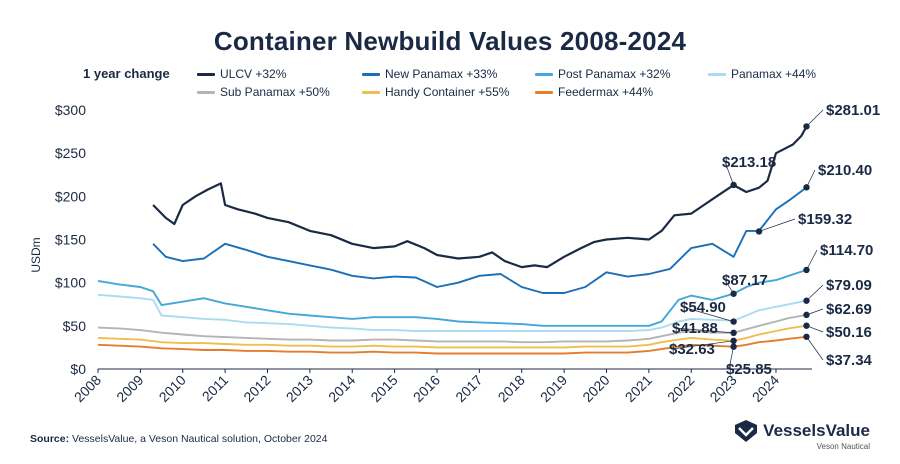 This screenshot has height=464, width=900. I want to click on x-tick-label: 2017, so click(468, 388).